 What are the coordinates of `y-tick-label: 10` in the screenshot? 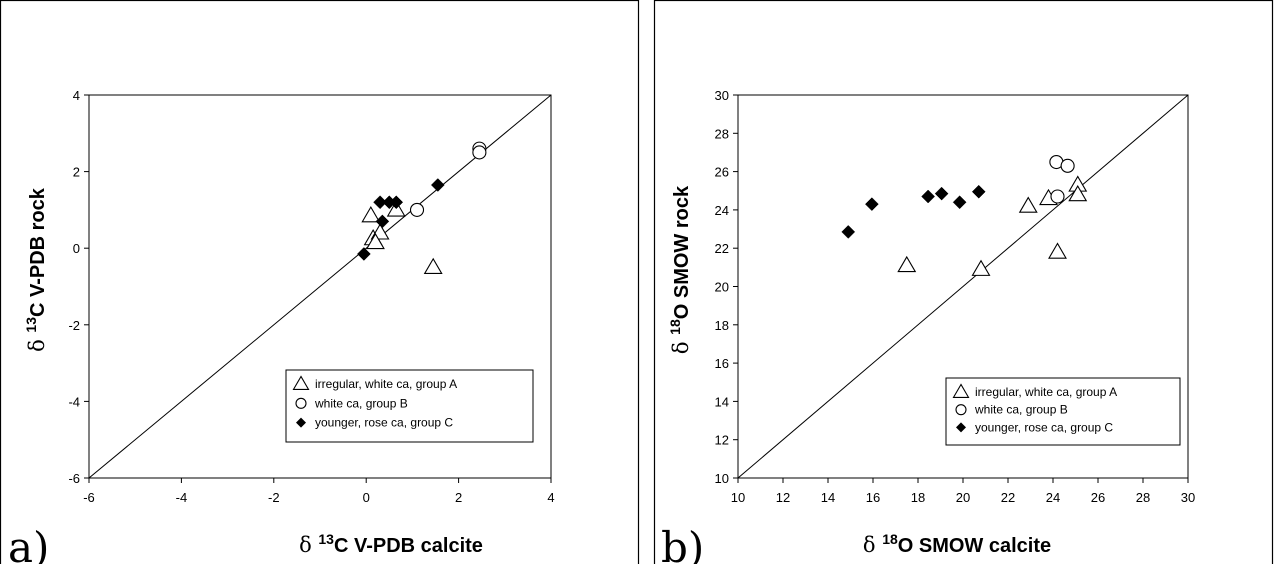 It's located at (722, 478).